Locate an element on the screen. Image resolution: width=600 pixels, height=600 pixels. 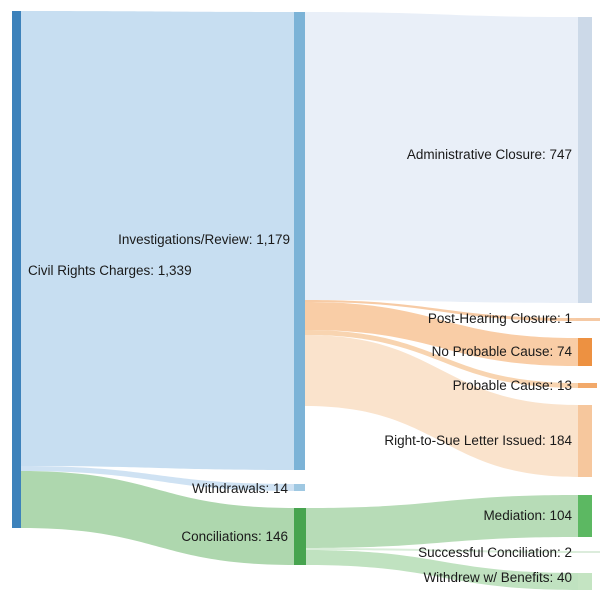
flow-civil_rights_charges-to-withdrawals is located at coordinates (157, 478).